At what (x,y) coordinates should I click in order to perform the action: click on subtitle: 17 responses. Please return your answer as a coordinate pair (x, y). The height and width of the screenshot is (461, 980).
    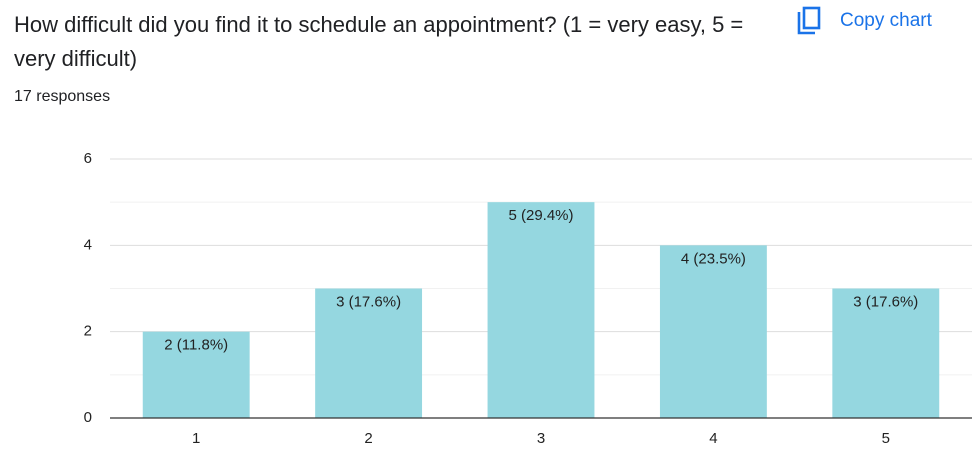
    Looking at the image, I should click on (62, 96).